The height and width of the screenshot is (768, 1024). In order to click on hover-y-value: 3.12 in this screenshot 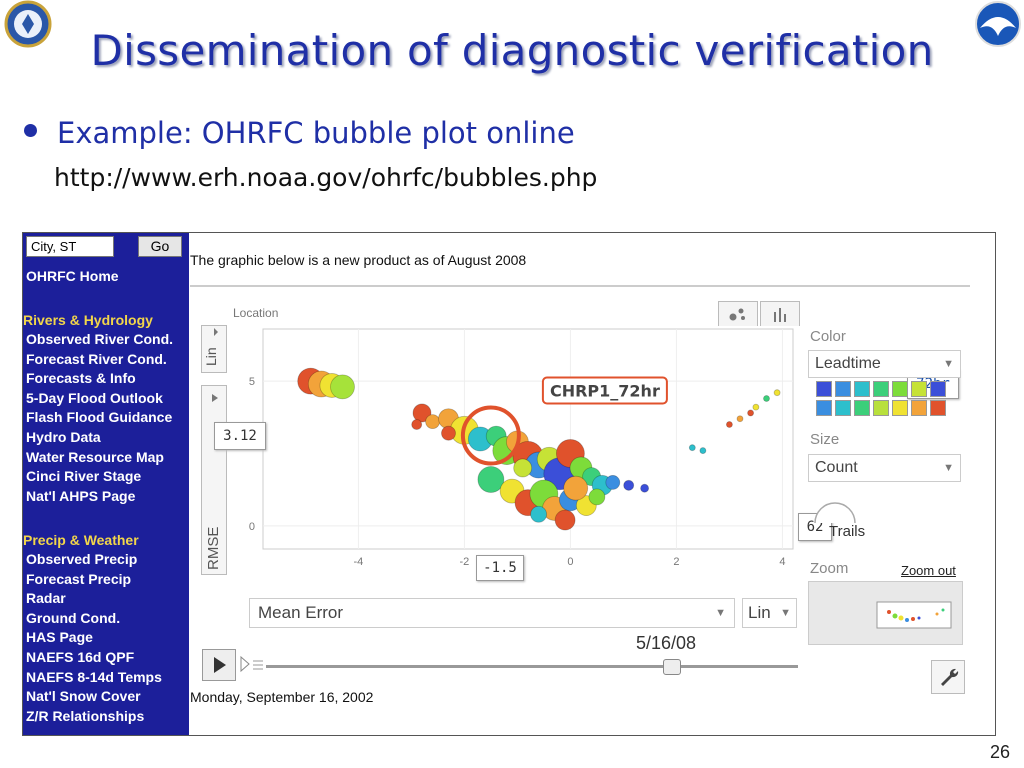, I will do `click(240, 436)`.